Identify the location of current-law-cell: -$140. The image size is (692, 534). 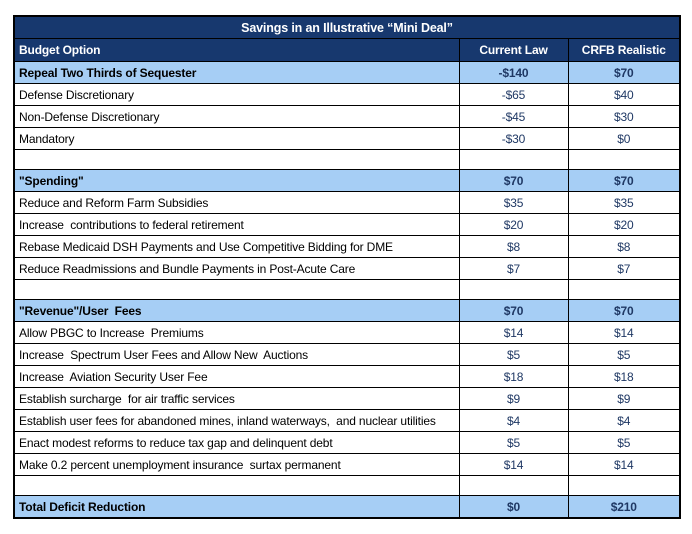
(513, 72).